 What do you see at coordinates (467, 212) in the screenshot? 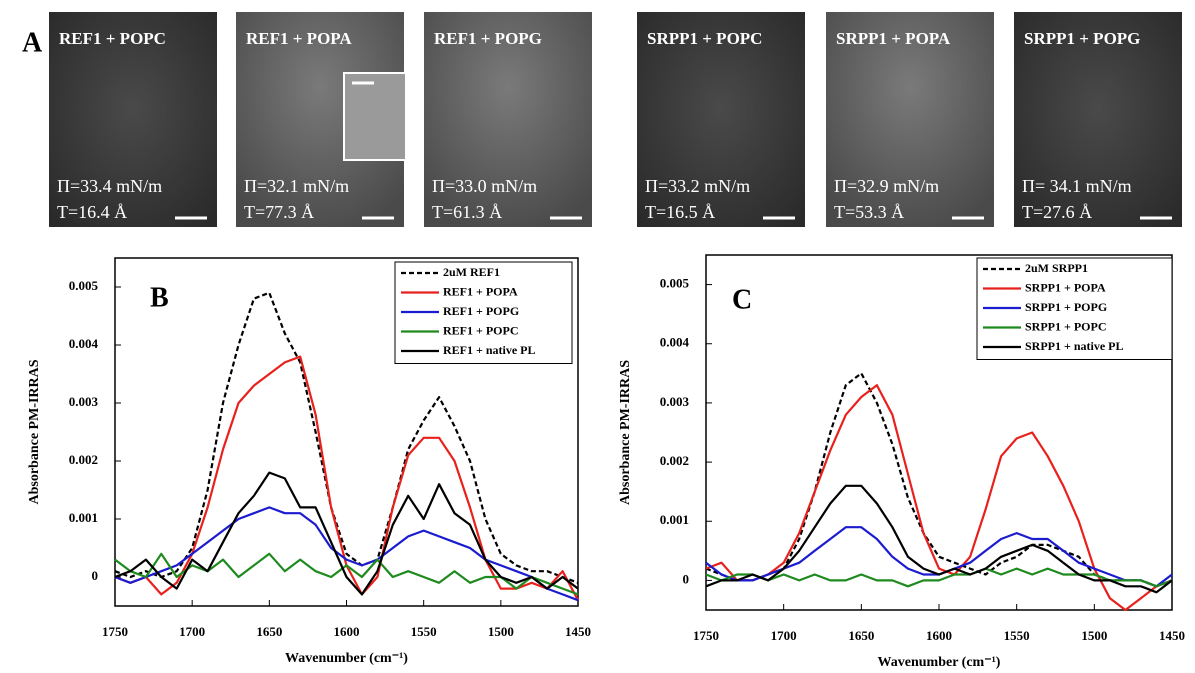
I see `image-thickness: T=61.3 Å` at bounding box center [467, 212].